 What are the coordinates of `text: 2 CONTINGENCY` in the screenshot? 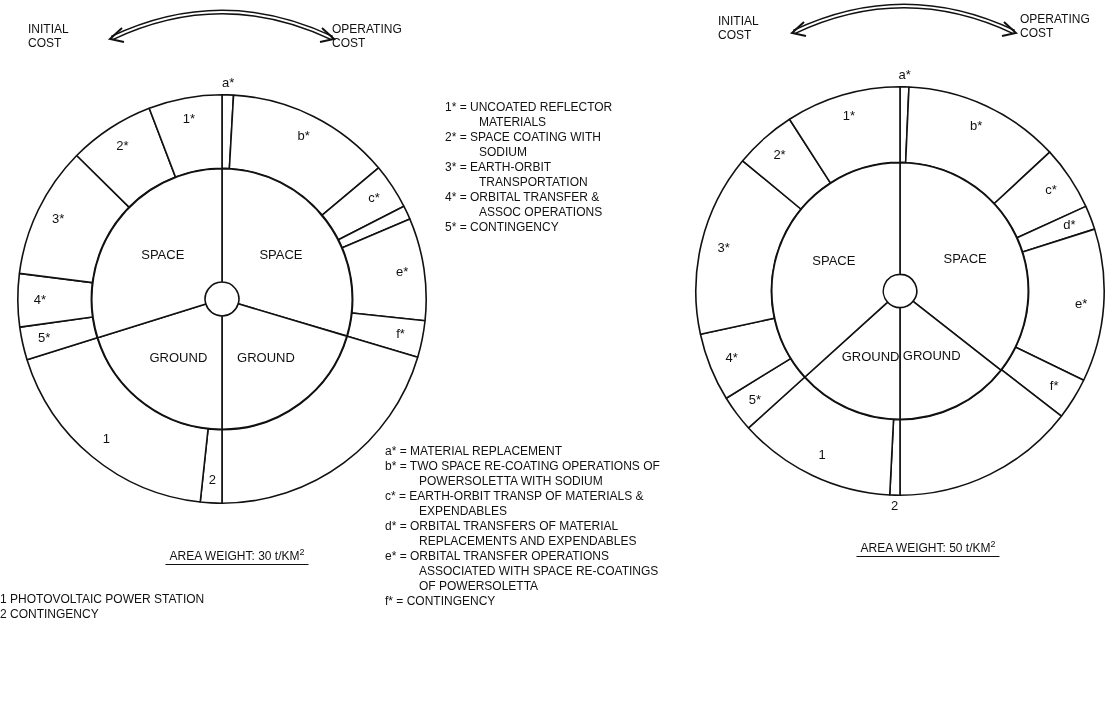 It's located at (50, 614).